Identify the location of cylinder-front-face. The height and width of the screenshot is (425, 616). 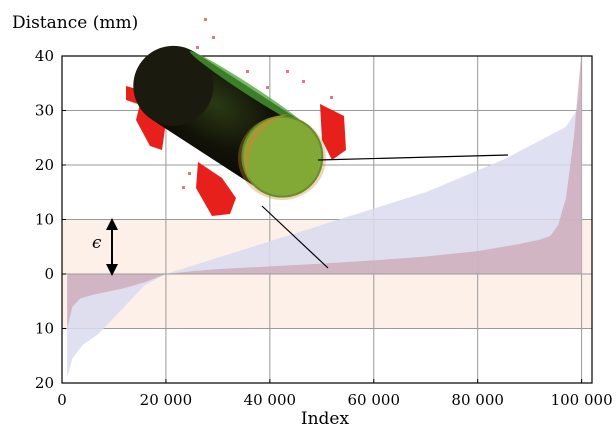
(282, 156).